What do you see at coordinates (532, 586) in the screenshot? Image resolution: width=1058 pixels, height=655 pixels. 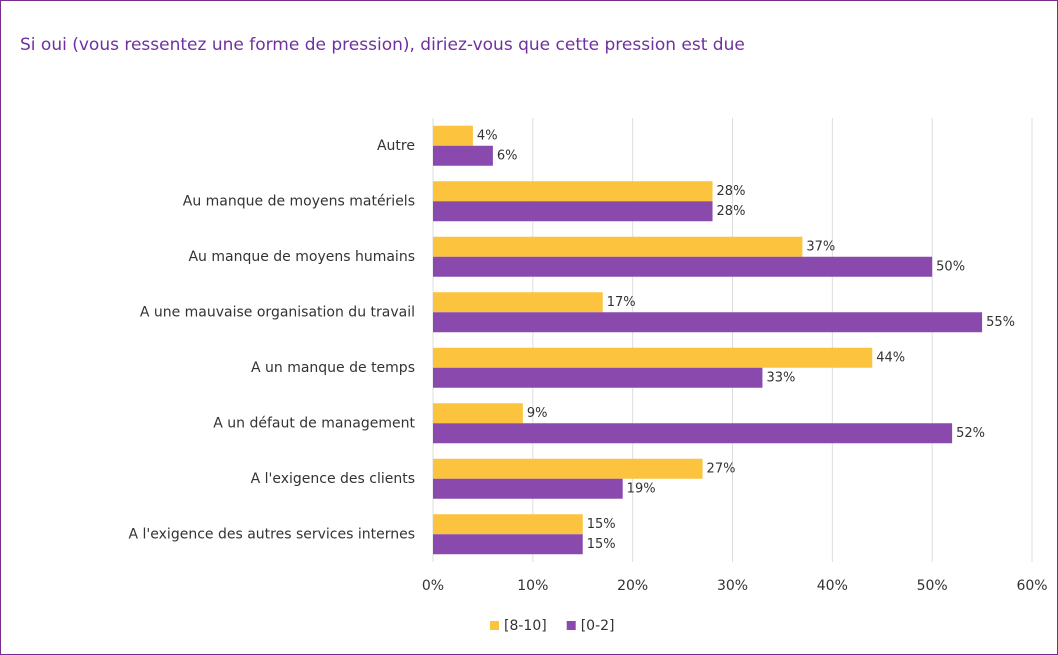 I see `x-tick-label: 10%` at bounding box center [532, 586].